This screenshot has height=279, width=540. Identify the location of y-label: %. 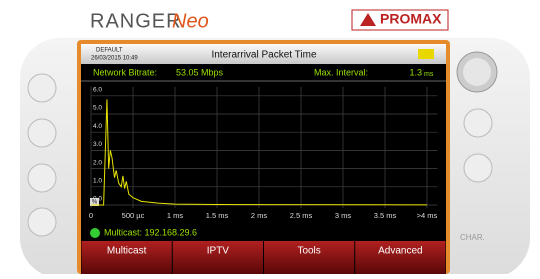
(95, 203).